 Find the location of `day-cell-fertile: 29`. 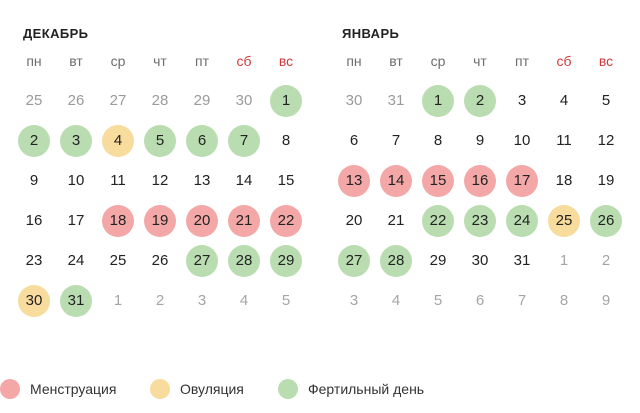

day-cell-fertile: 29 is located at coordinates (286, 261).